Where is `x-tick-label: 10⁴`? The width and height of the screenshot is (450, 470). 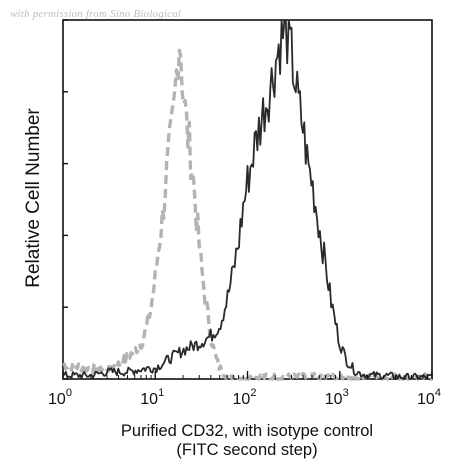 x-tick-label: 10⁴ is located at coordinates (429, 397).